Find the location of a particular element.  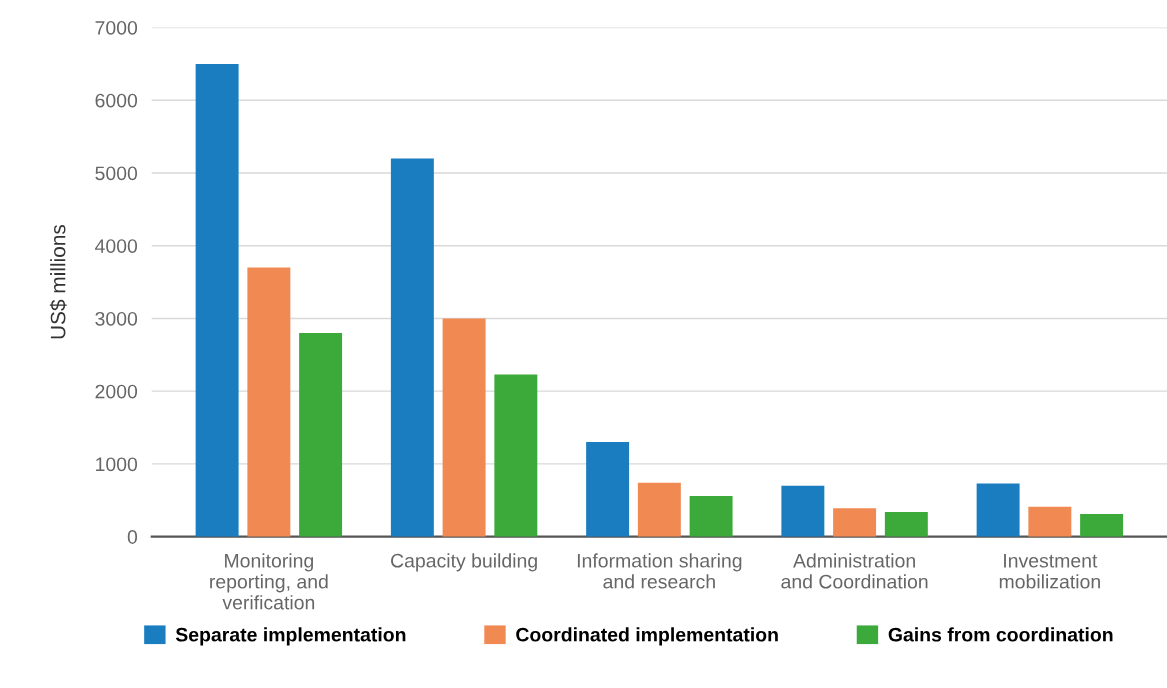

y-tick-label: 6000 is located at coordinates (116, 100).